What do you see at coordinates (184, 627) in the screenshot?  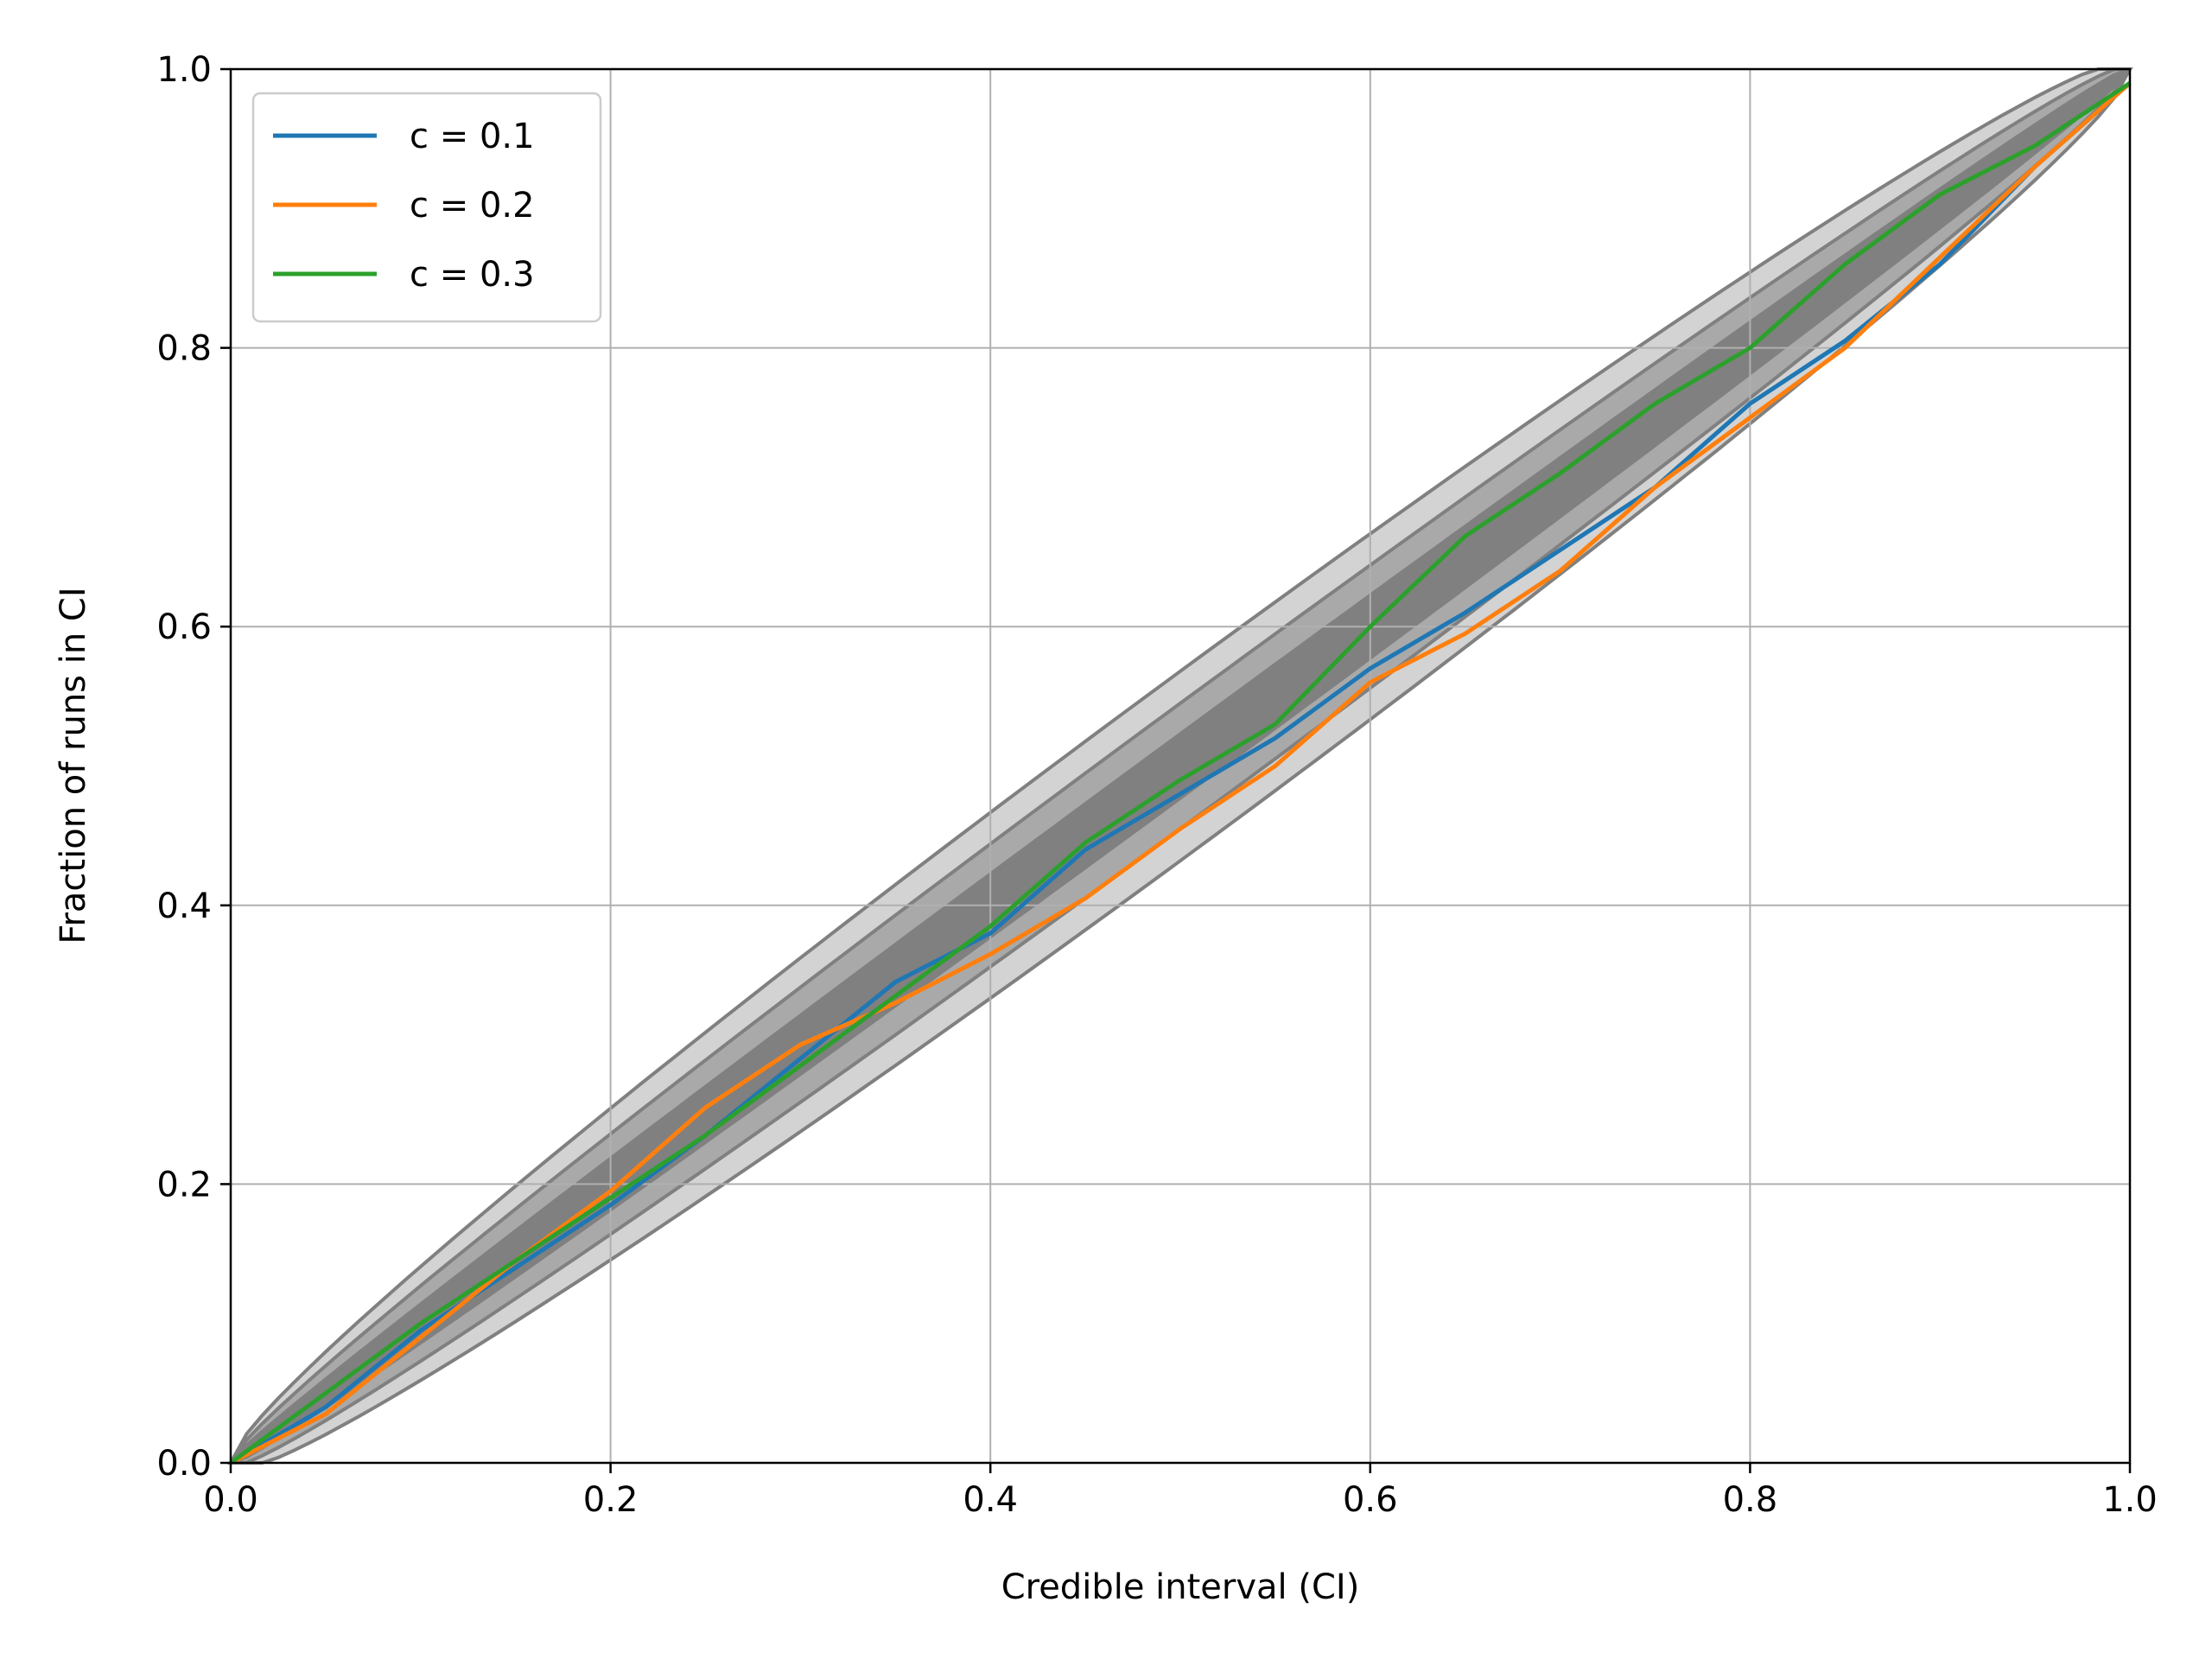 I see `y-tick-label-3: 0.6` at bounding box center [184, 627].